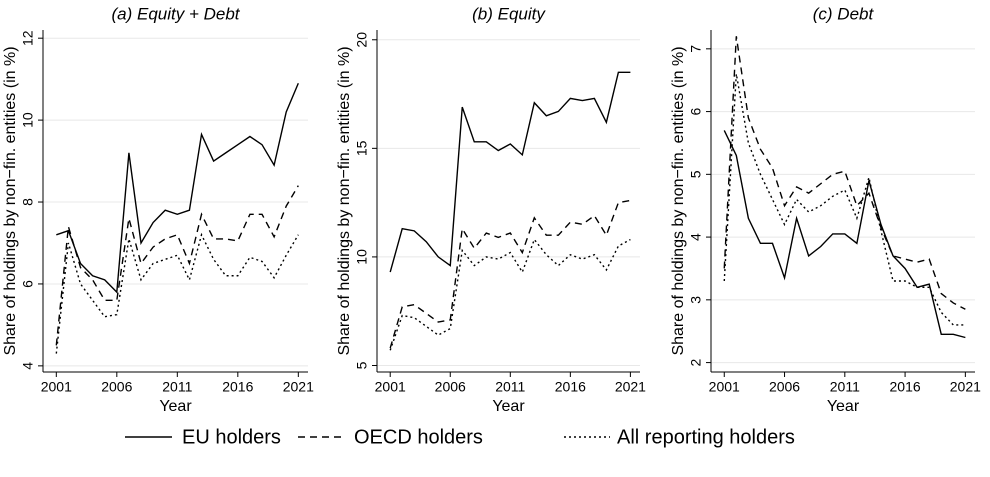 Image resolution: width=990 pixels, height=477 pixels. What do you see at coordinates (696, 49) in the screenshot?
I see `y-tick-label: 7` at bounding box center [696, 49].